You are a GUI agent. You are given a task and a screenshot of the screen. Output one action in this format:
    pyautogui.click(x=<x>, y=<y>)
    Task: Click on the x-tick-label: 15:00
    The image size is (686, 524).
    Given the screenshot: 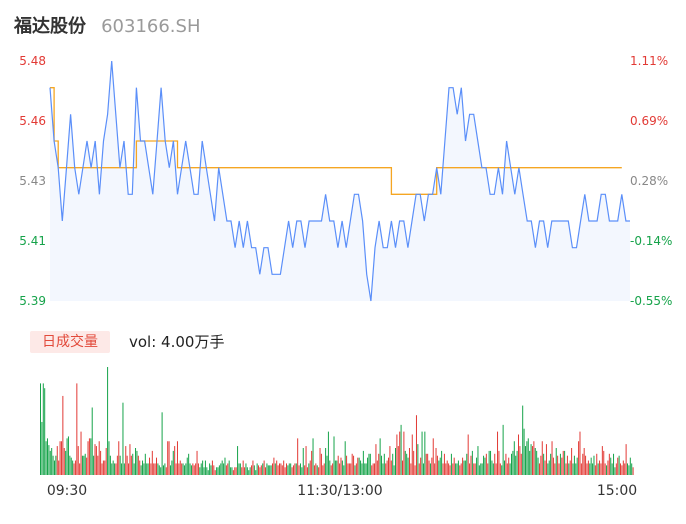 What is the action you would take?
    pyautogui.click(x=617, y=491)
    